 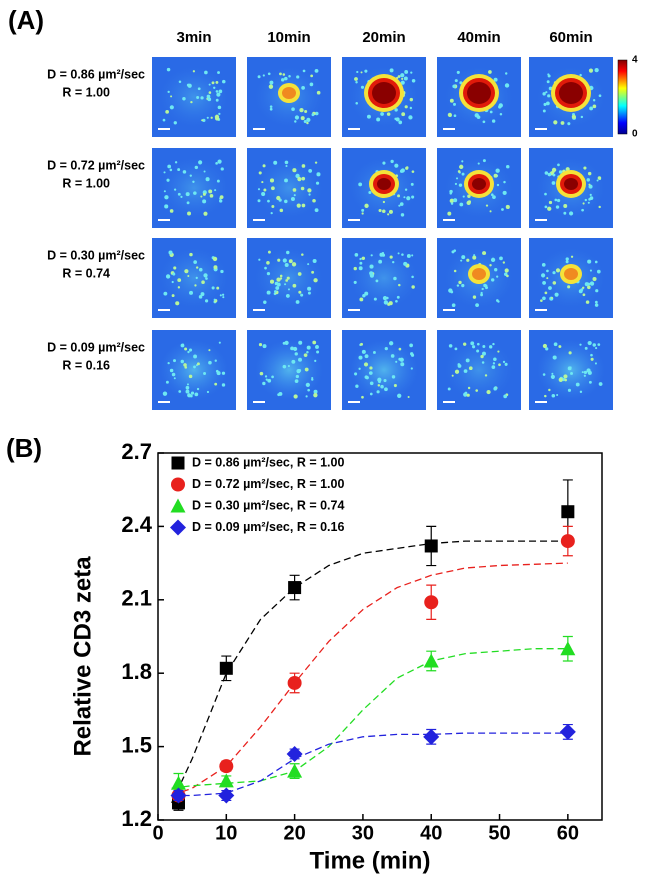 What do you see at coordinates (635, 134) in the screenshot?
I see `colorbar-label: 0` at bounding box center [635, 134].